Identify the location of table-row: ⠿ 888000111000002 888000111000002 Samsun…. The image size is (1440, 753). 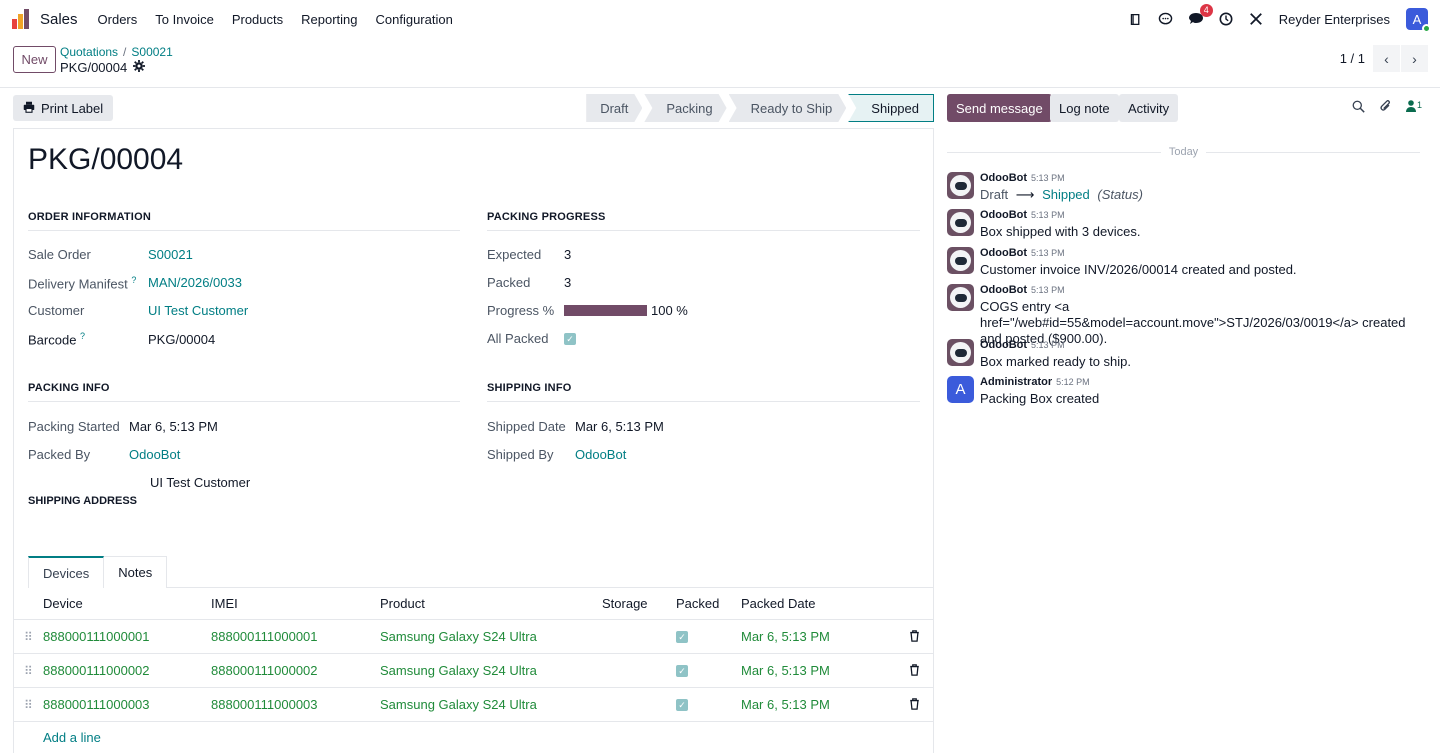
(473, 671).